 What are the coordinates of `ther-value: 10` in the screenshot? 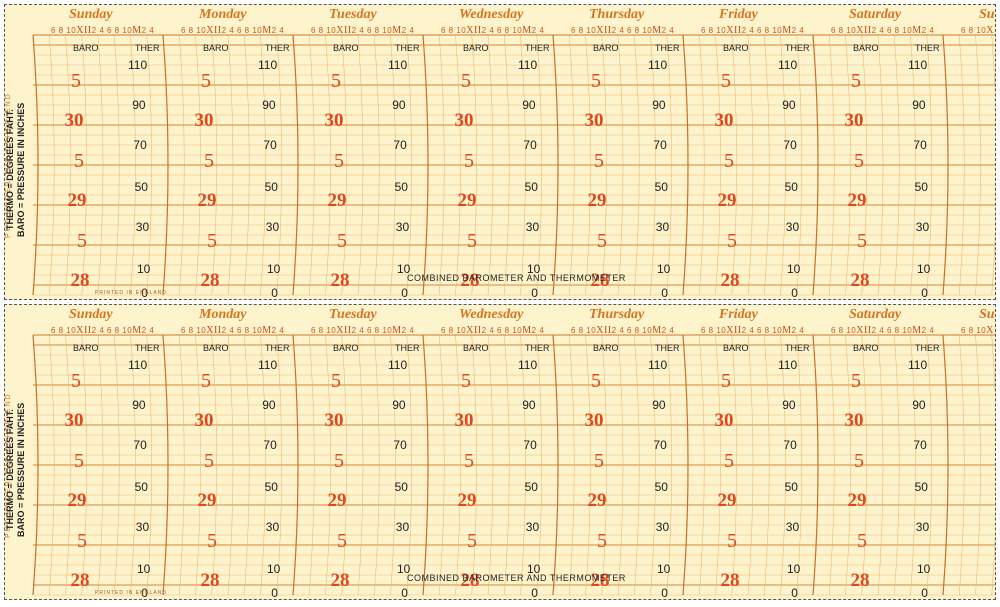 It's located at (274, 569).